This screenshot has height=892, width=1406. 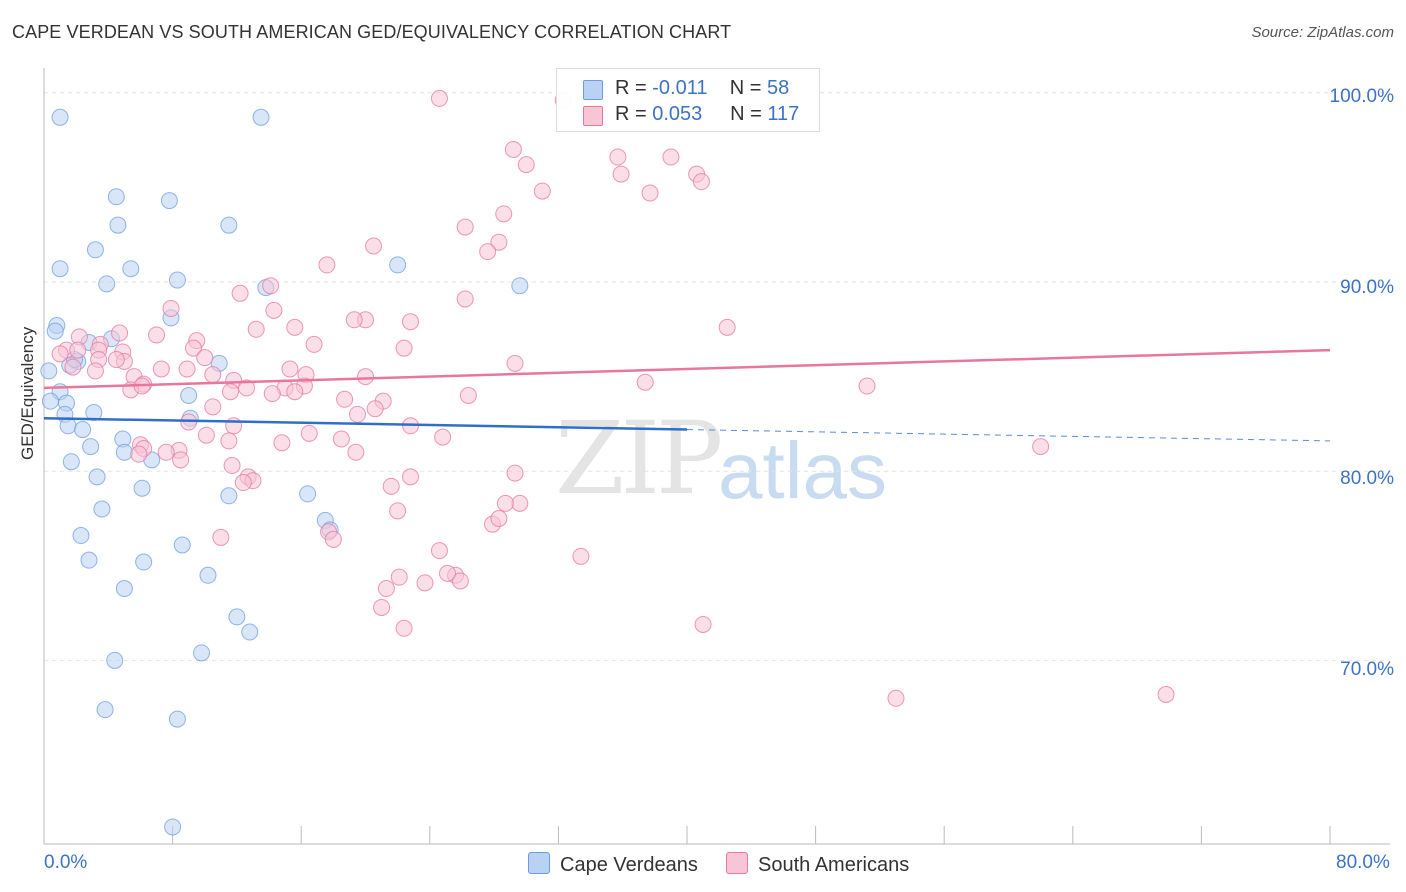 I want to click on legend-n-value-pink: 117, so click(x=783, y=114).